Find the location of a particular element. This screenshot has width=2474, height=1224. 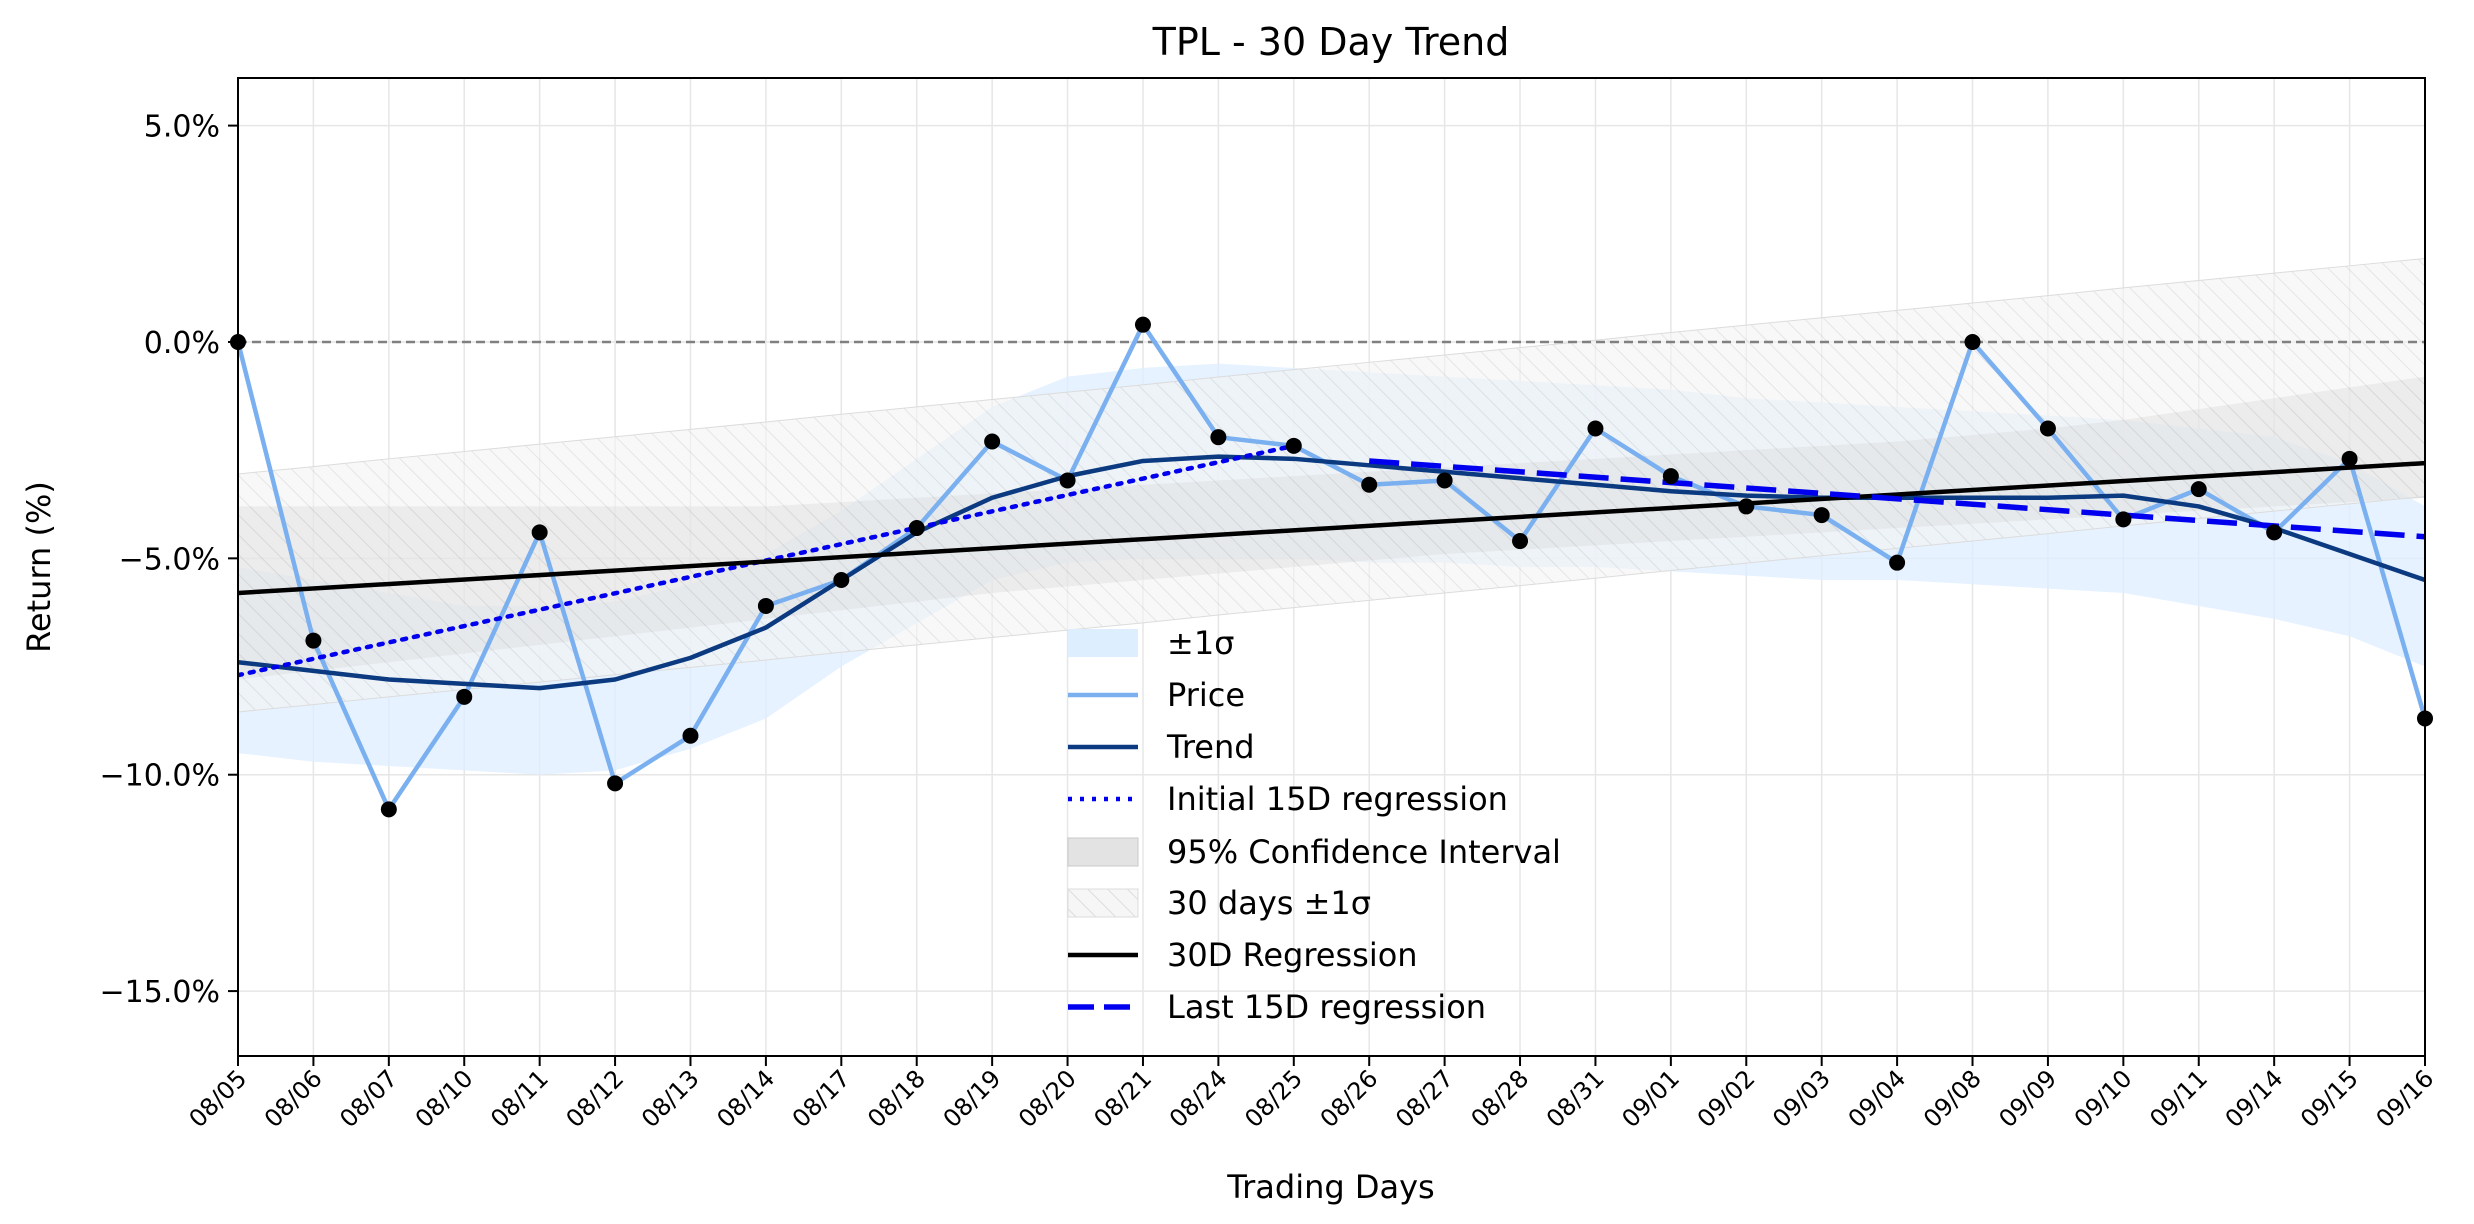

y-tick-label: −10.0% is located at coordinates (160, 776).